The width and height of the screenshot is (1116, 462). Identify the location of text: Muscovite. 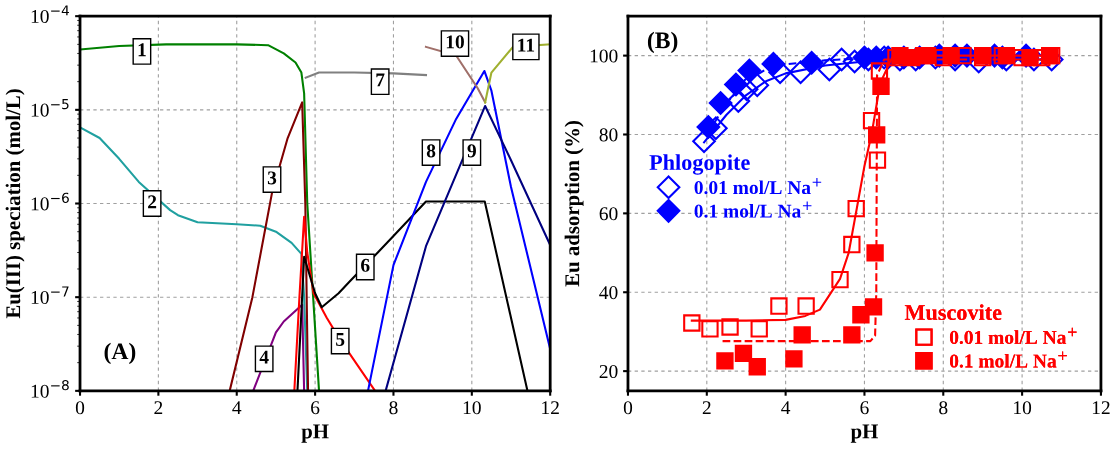
(953, 312).